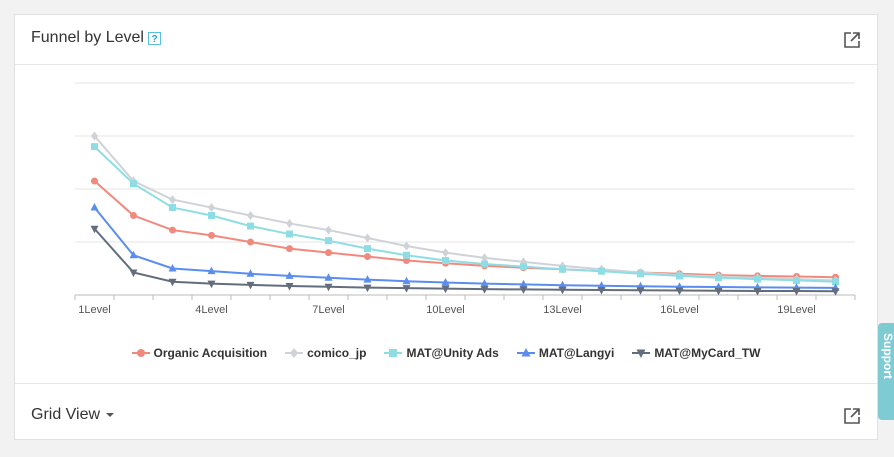  I want to click on panel-header: Funnel by Level ?, so click(446, 40).